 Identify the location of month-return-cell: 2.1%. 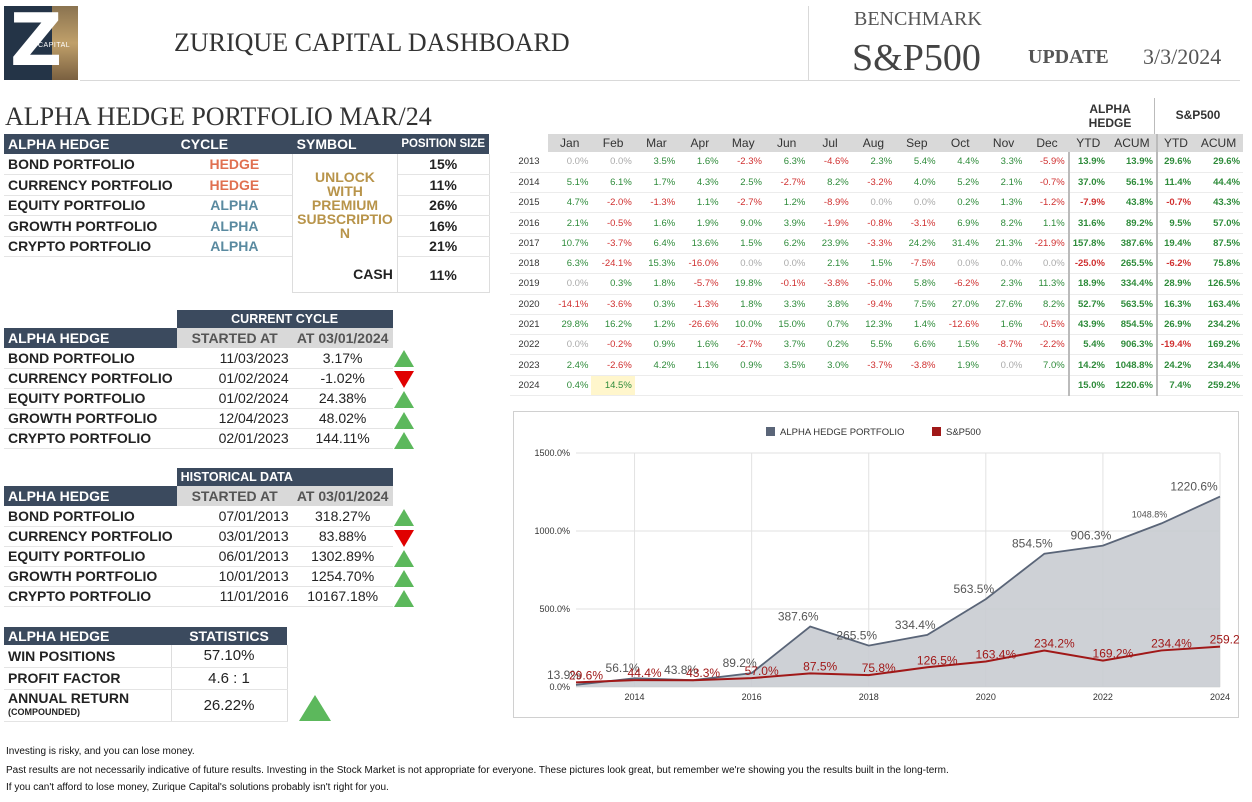
(830, 264).